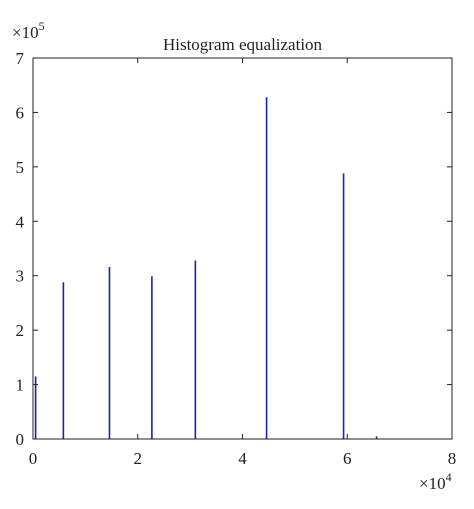 This screenshot has height=509, width=474. I want to click on x-tick-label: 2, so click(138, 458).